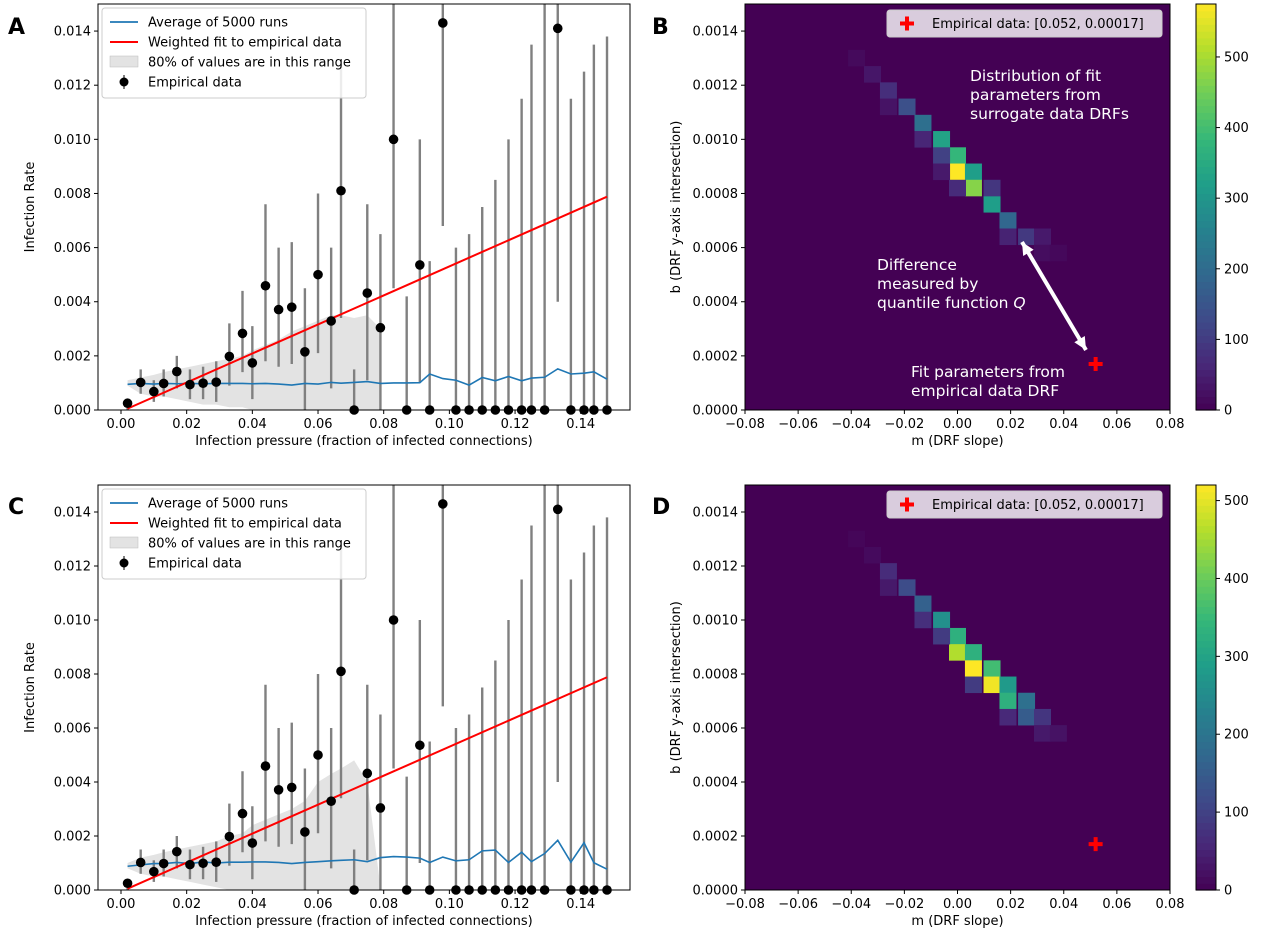 This screenshot has height=935, width=1266. What do you see at coordinates (16, 27) in the screenshot?
I see `panel-letter-a: A` at bounding box center [16, 27].